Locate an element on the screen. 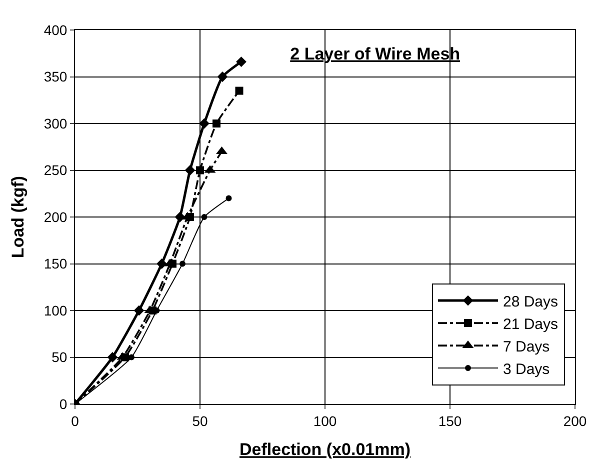  y-tick-label: 300 is located at coordinates (56, 123).